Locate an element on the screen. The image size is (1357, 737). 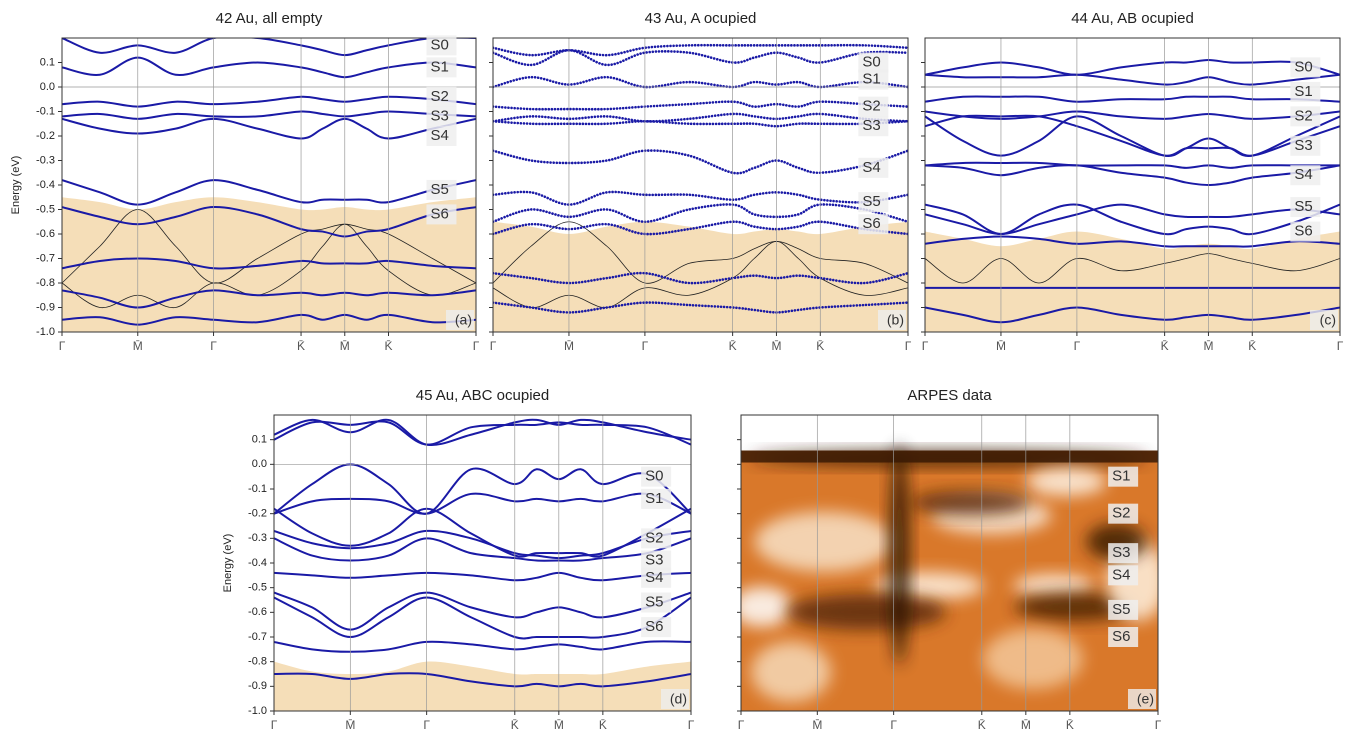
y-tick-label: -0.9 is located at coordinates (257, 686).